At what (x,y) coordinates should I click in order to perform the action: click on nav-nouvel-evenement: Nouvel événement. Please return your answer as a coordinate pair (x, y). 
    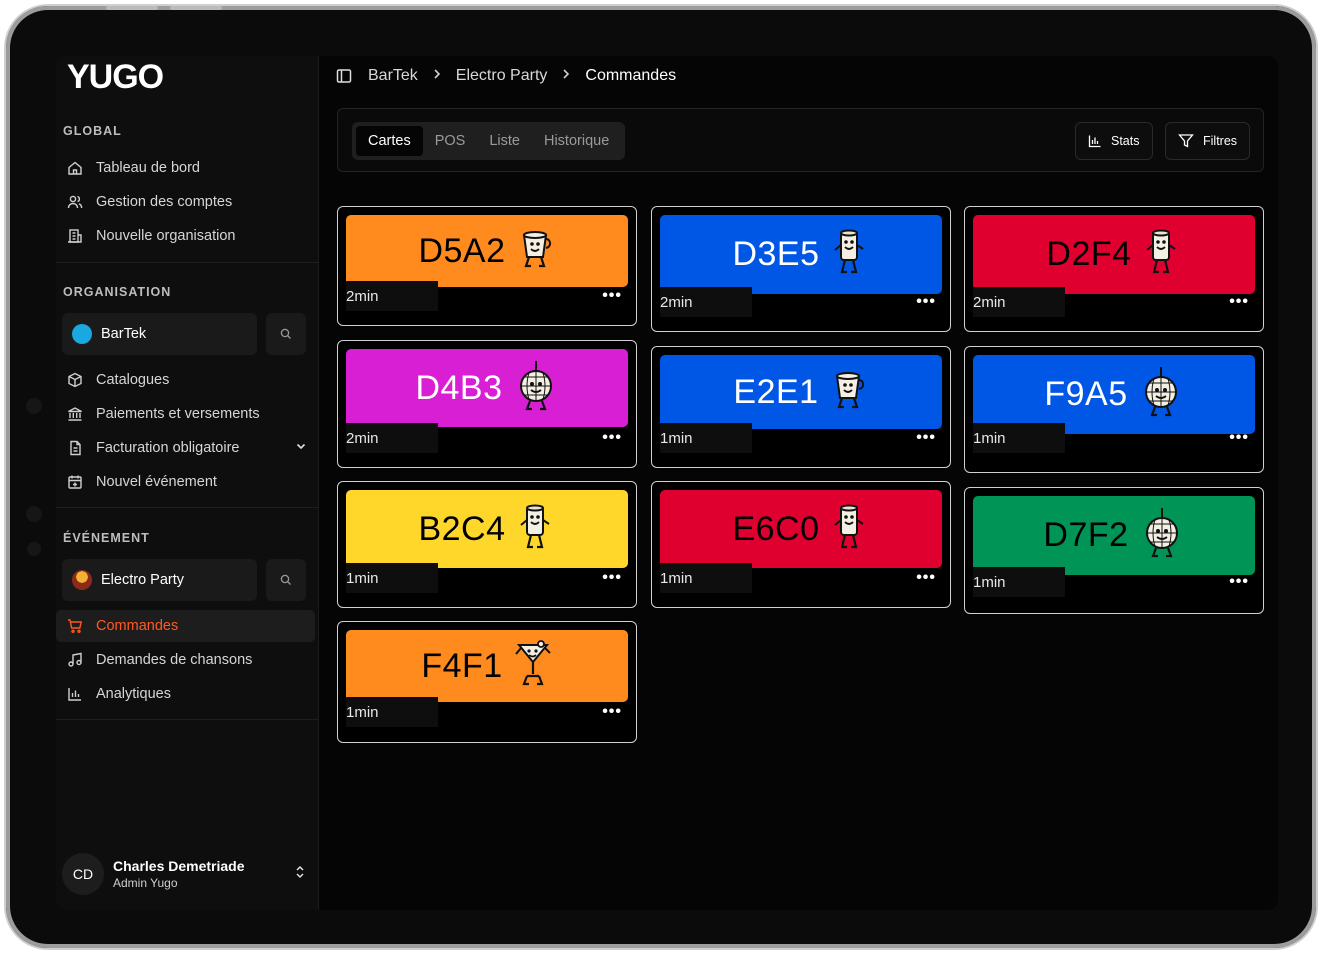
    Looking at the image, I should click on (185, 482).